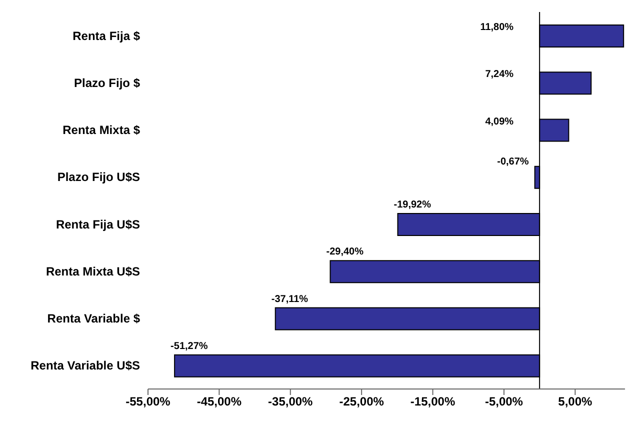 This screenshot has width=633, height=427. What do you see at coordinates (499, 74) in the screenshot?
I see `data-label: 7,24%` at bounding box center [499, 74].